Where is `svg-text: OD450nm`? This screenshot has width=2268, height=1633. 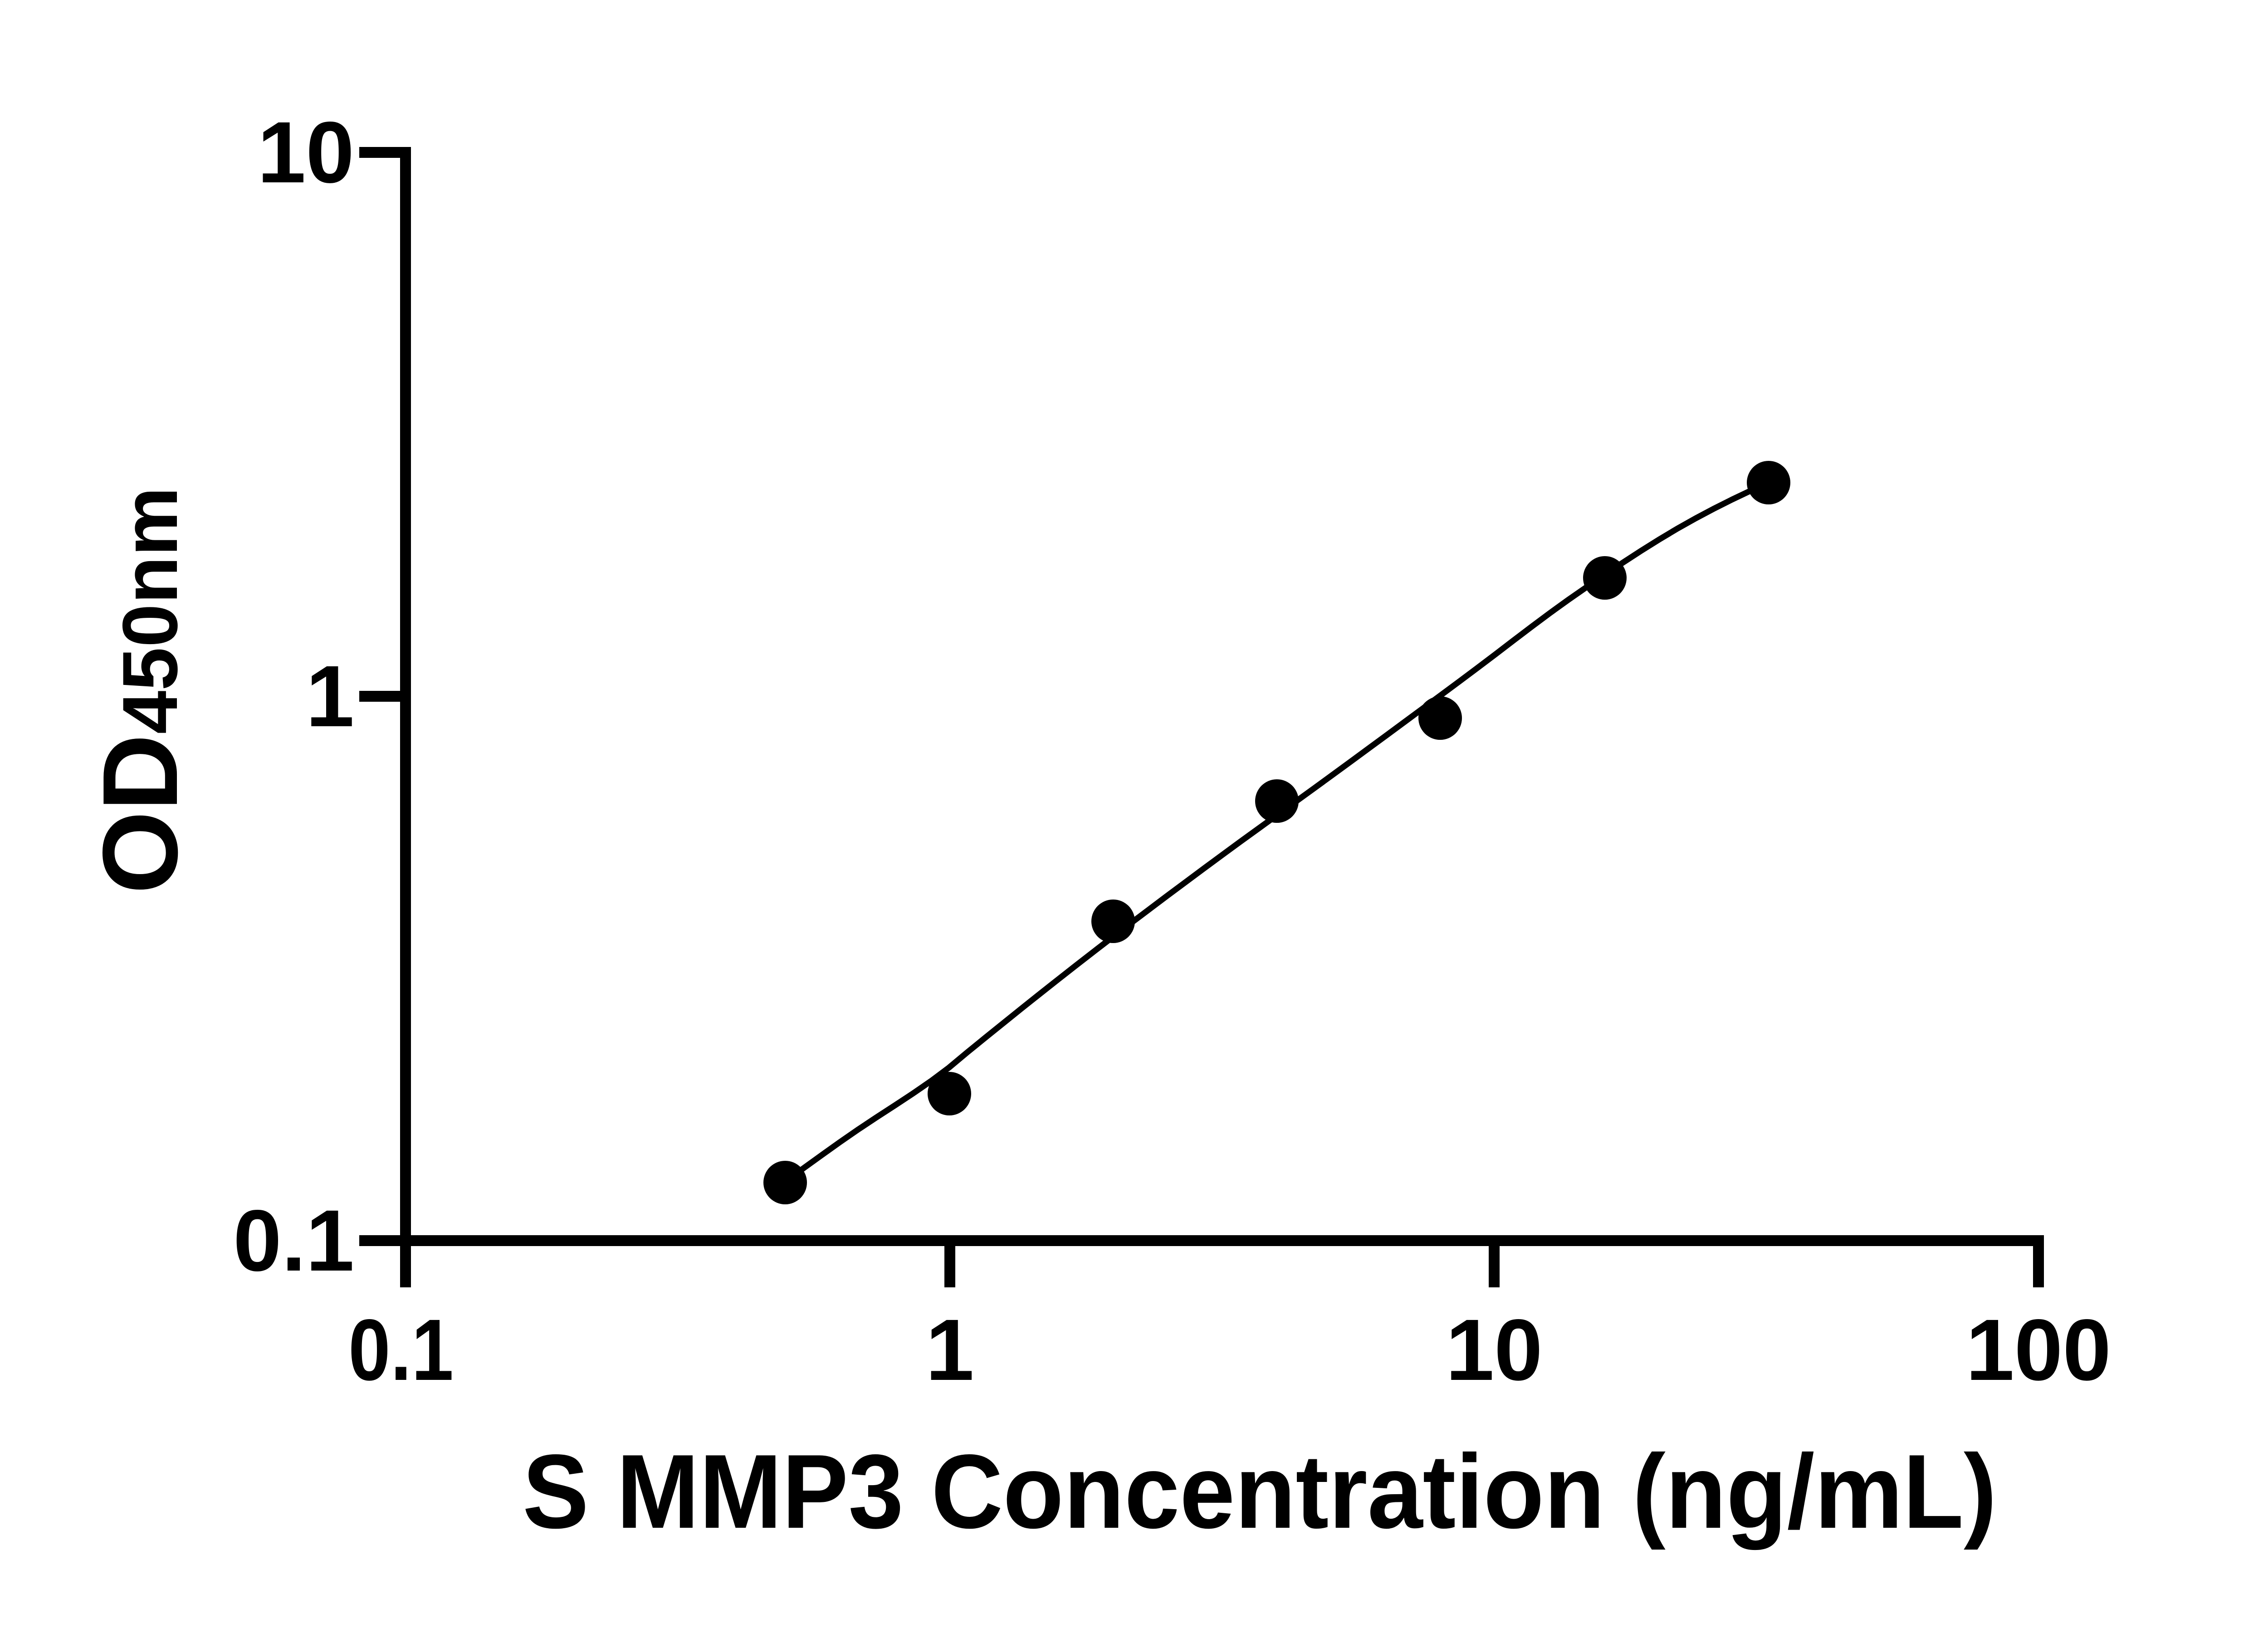
svg-text: OD450nm is located at coordinates (140, 690).